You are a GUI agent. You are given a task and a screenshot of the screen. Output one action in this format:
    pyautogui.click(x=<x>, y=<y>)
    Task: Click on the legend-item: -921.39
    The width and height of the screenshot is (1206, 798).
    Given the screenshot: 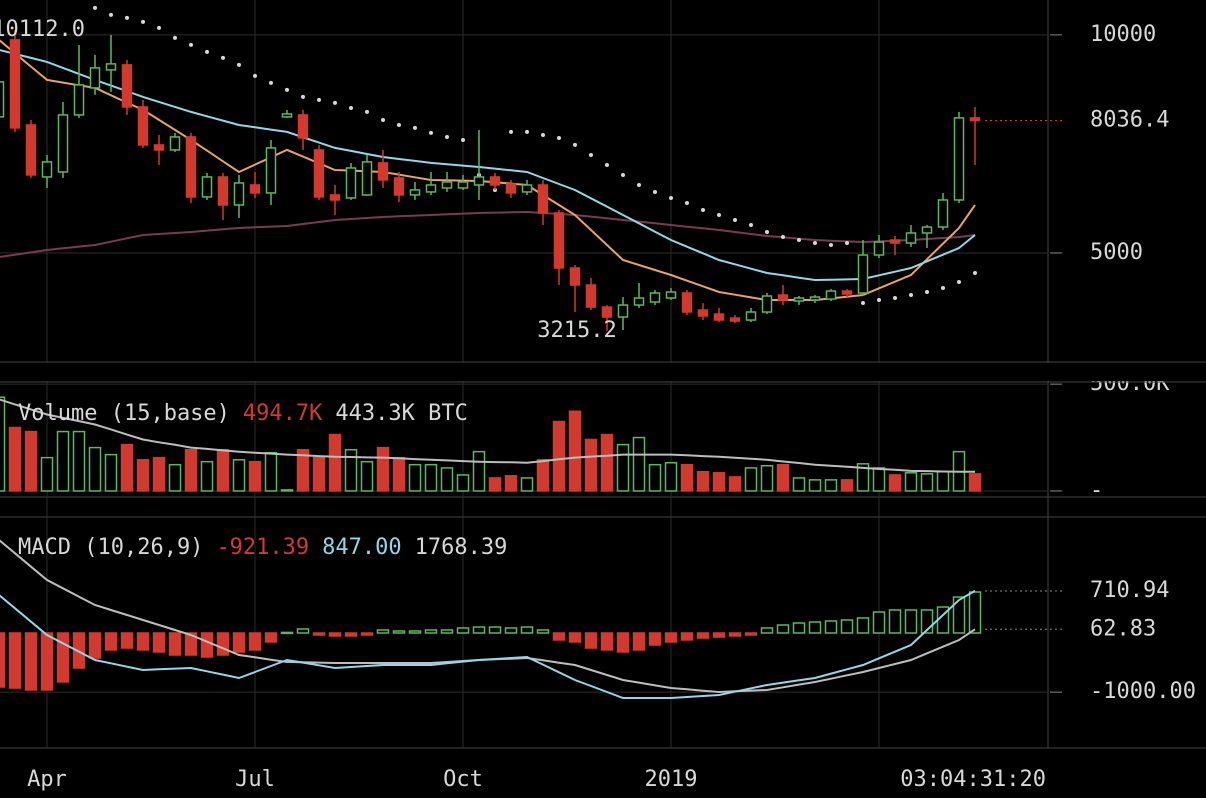 What is the action you would take?
    pyautogui.click(x=262, y=547)
    